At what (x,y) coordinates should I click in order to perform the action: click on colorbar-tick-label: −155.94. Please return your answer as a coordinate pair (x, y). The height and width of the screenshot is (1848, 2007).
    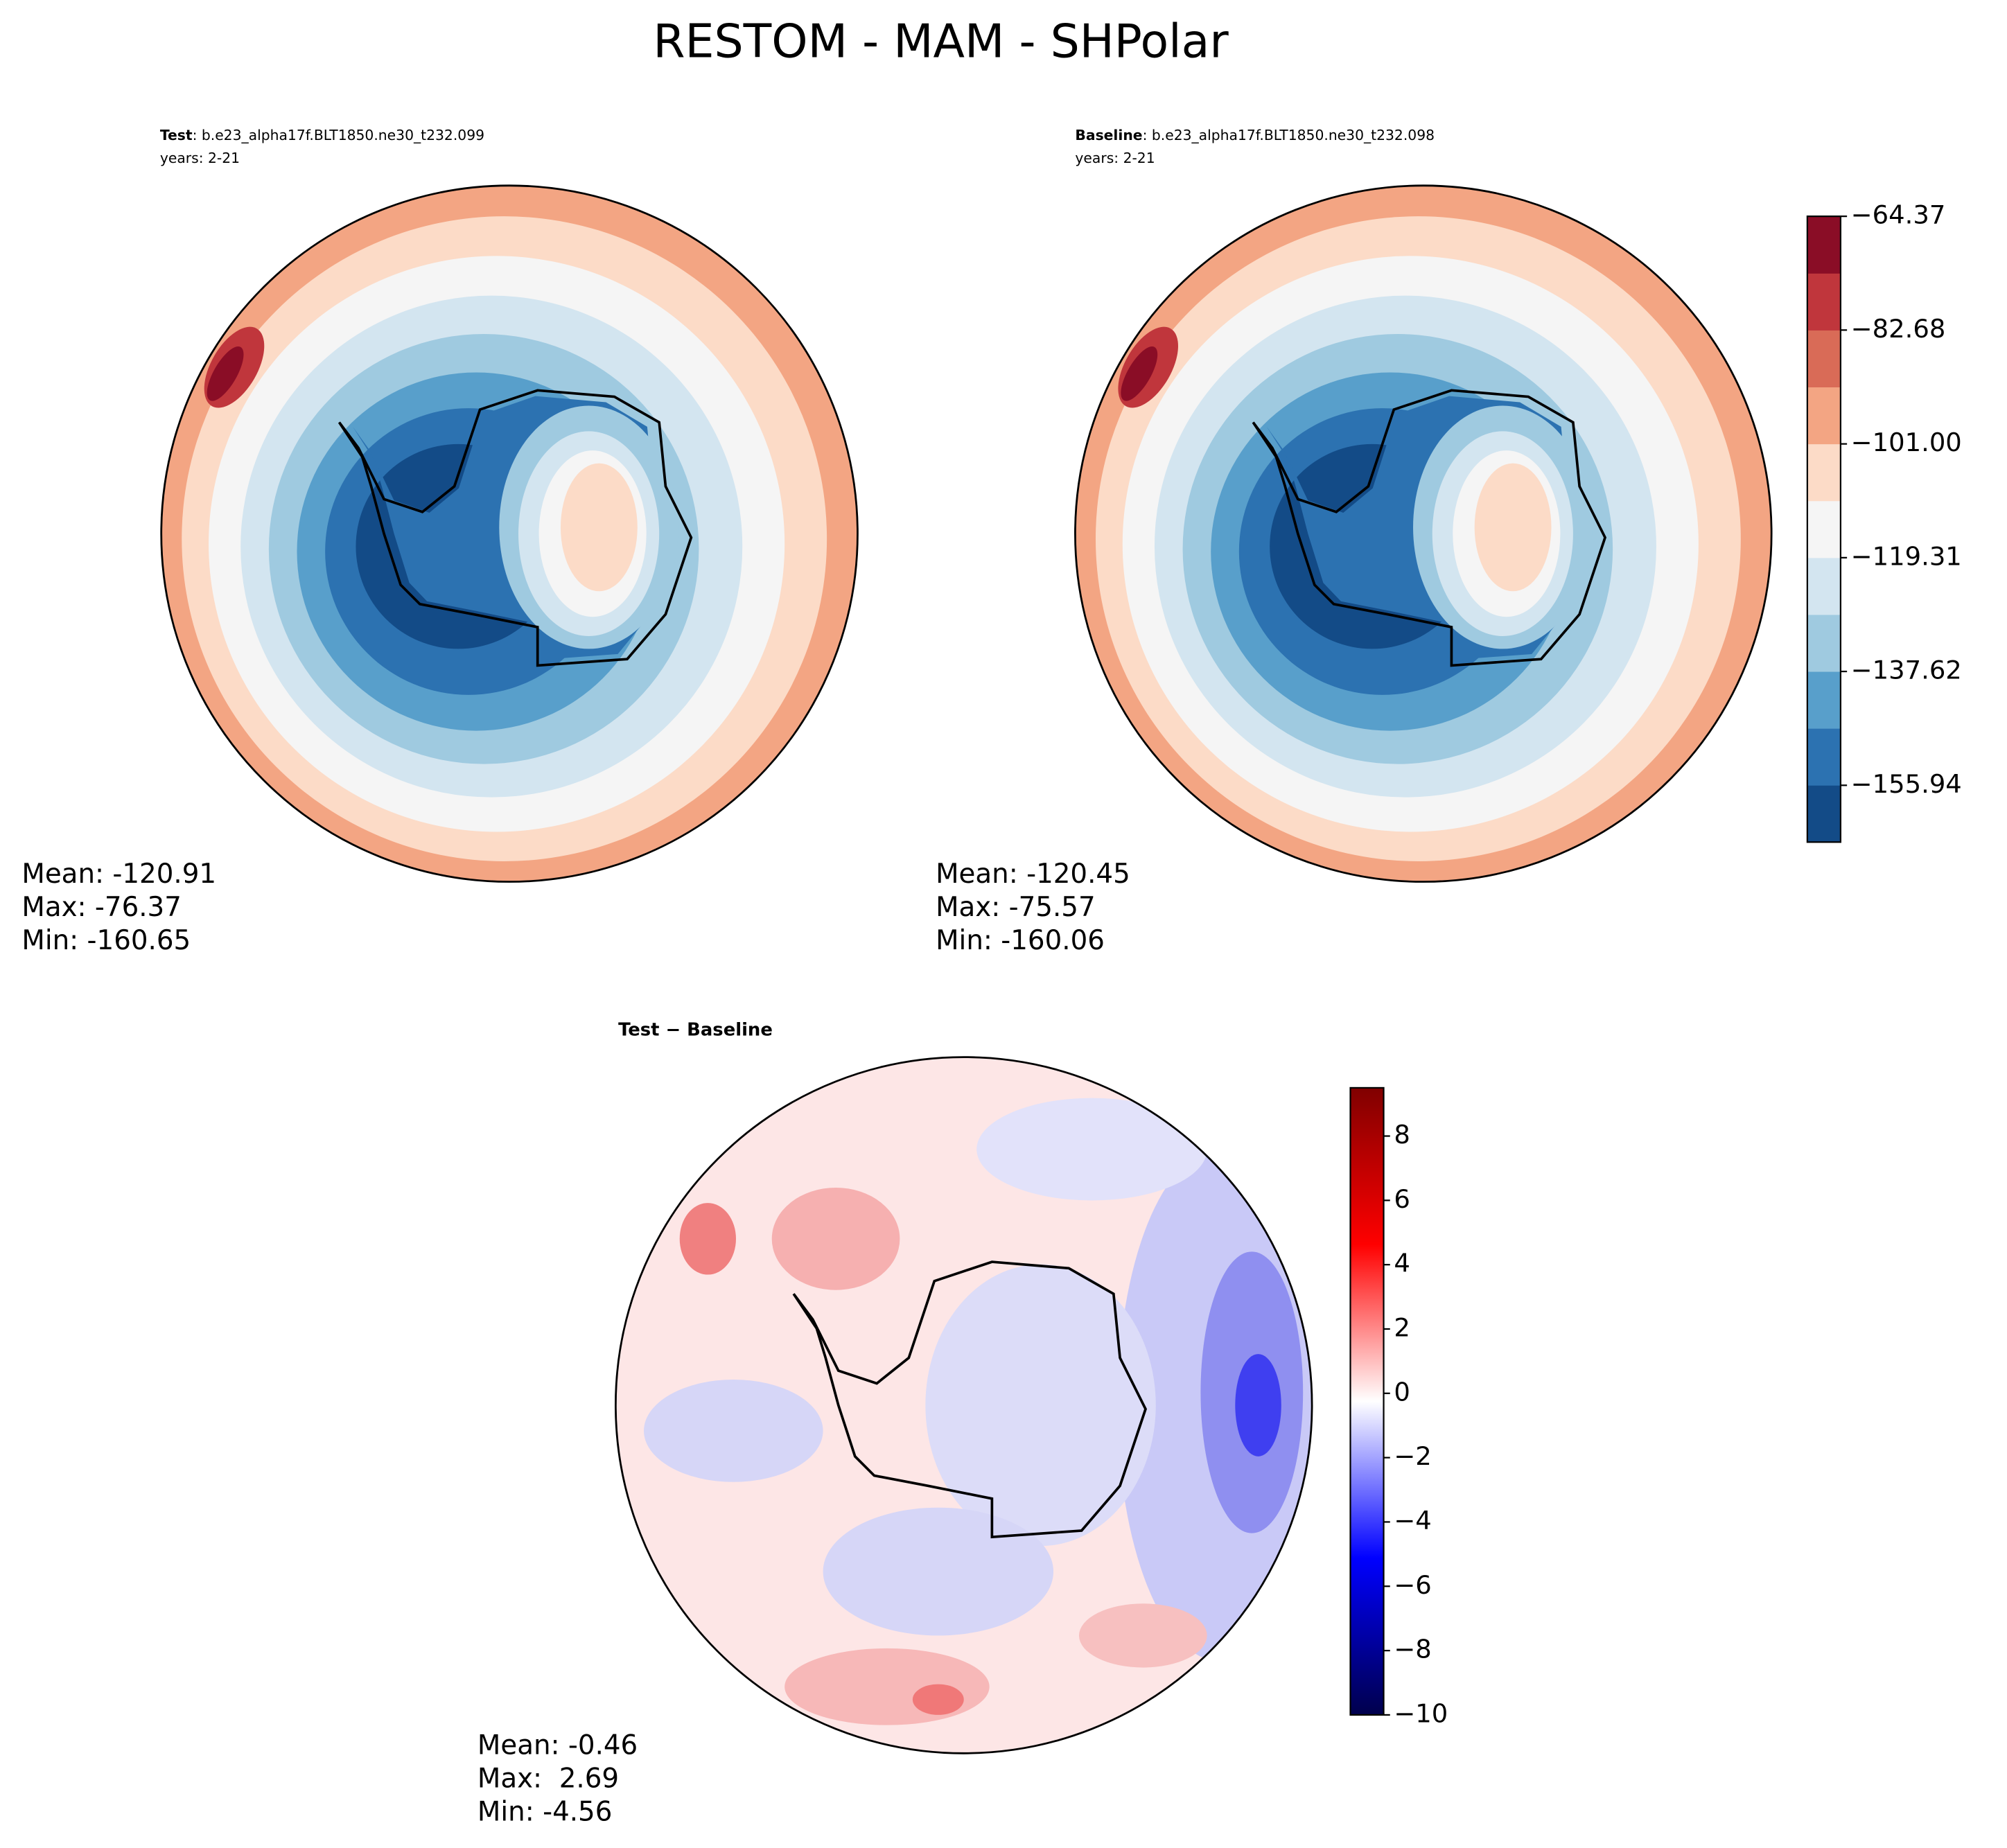
    Looking at the image, I should click on (1906, 784).